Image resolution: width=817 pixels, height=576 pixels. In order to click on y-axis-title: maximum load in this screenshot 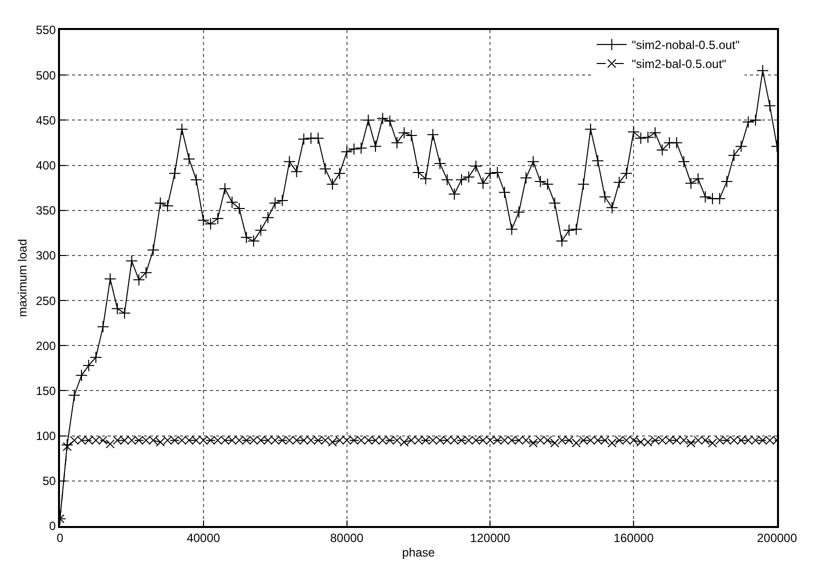, I will do `click(23, 278)`.